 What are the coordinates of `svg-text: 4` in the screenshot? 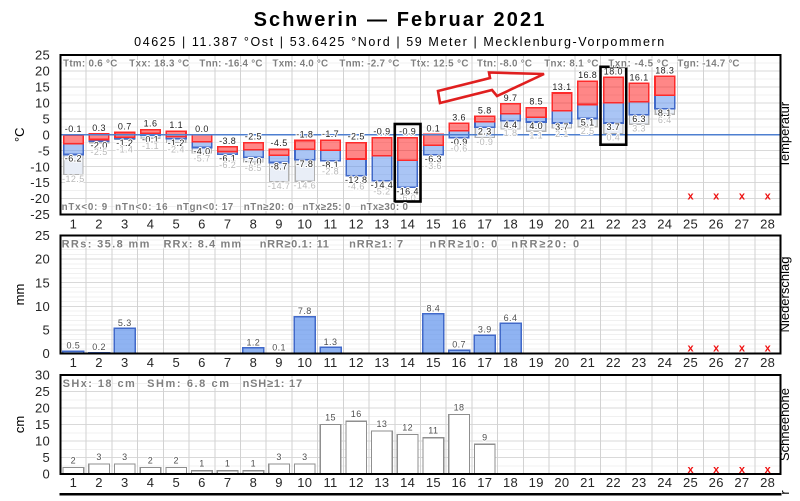 It's located at (151, 362).